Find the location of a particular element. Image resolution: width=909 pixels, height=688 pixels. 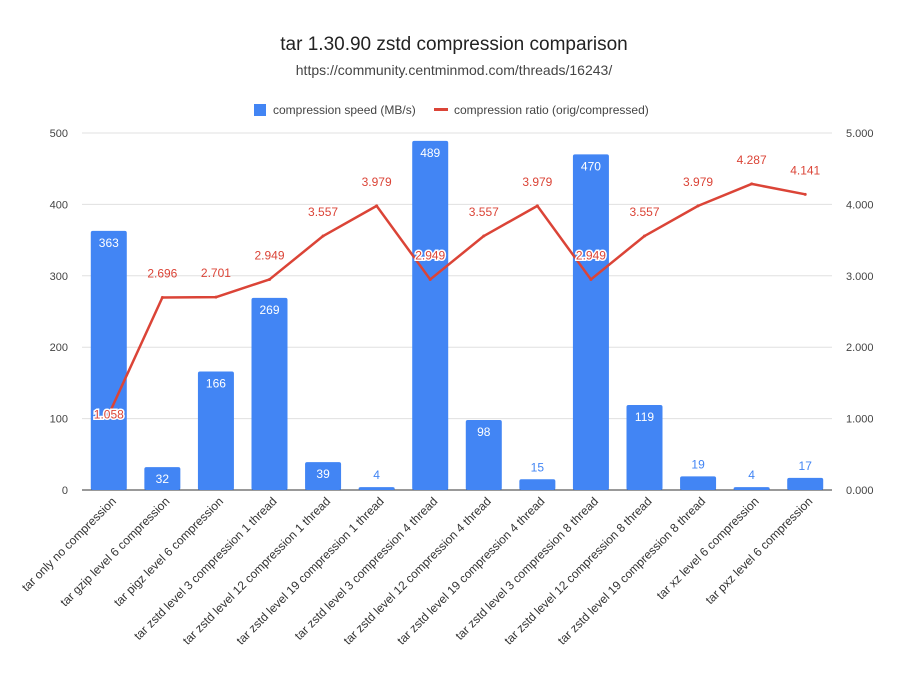

y-tick-label-right: 4.000 is located at coordinates (860, 205).